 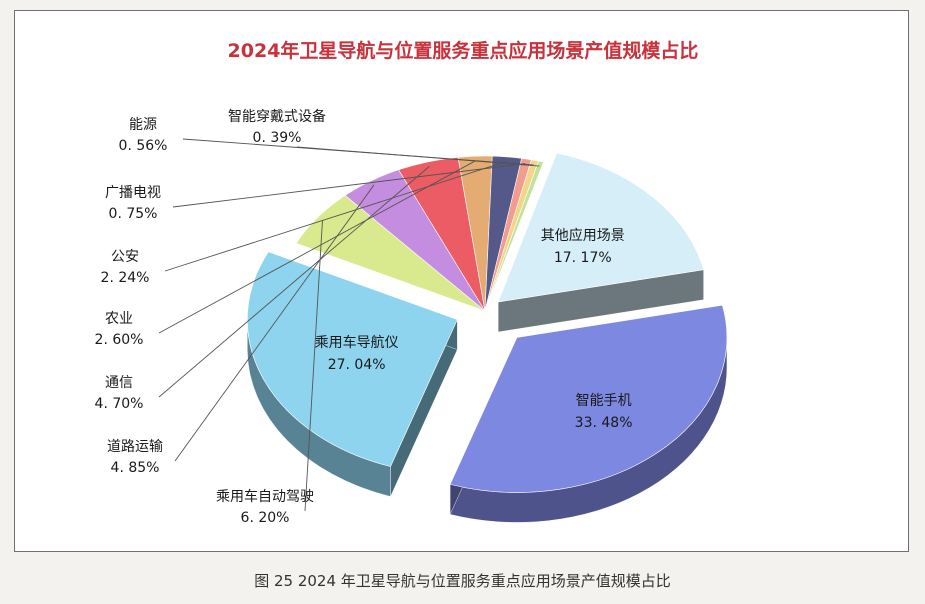 What do you see at coordinates (357, 365) in the screenshot?
I see `slice-value-1: 27. 04%` at bounding box center [357, 365].